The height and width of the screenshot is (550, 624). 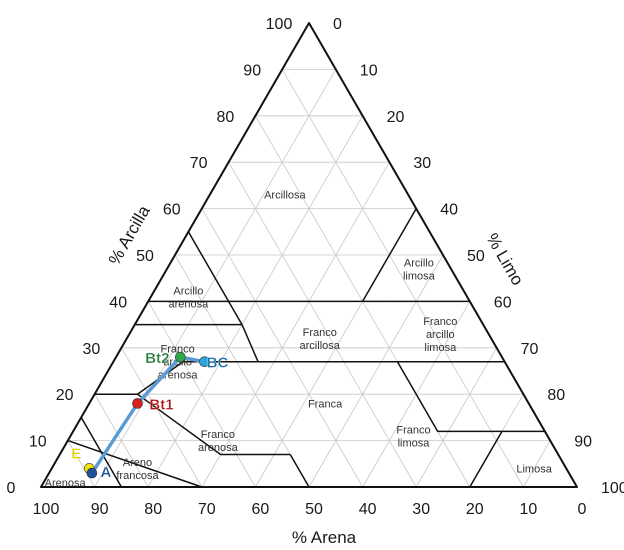 I want to click on horizon-label-a: A, so click(x=105, y=472).